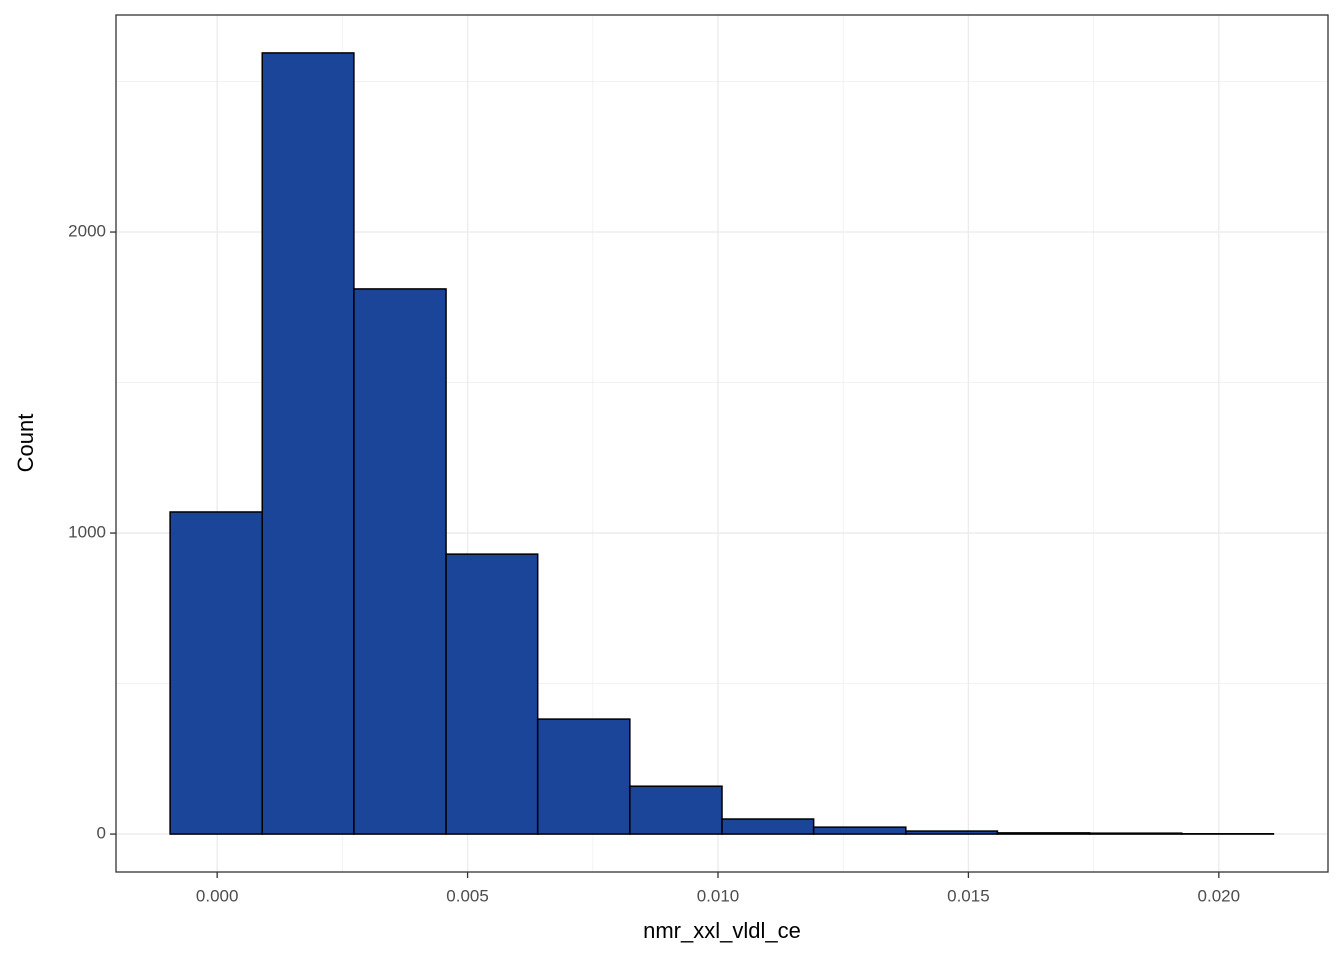 The height and width of the screenshot is (960, 1344). I want to click on y-tick-label: 0, so click(101, 833).